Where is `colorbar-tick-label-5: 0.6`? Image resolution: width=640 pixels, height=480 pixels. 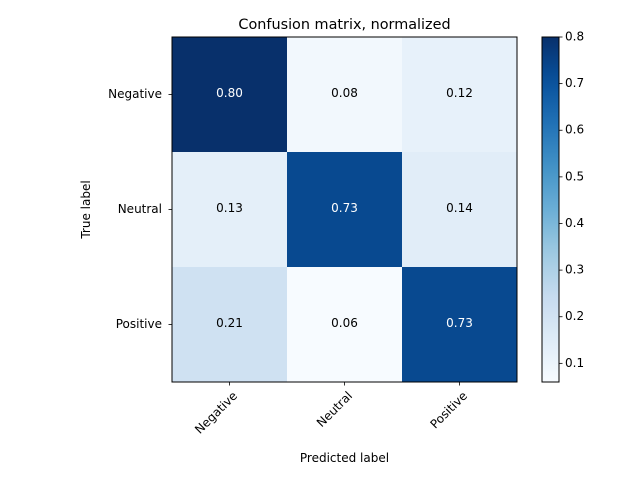
colorbar-tick-label-5: 0.6 is located at coordinates (574, 130).